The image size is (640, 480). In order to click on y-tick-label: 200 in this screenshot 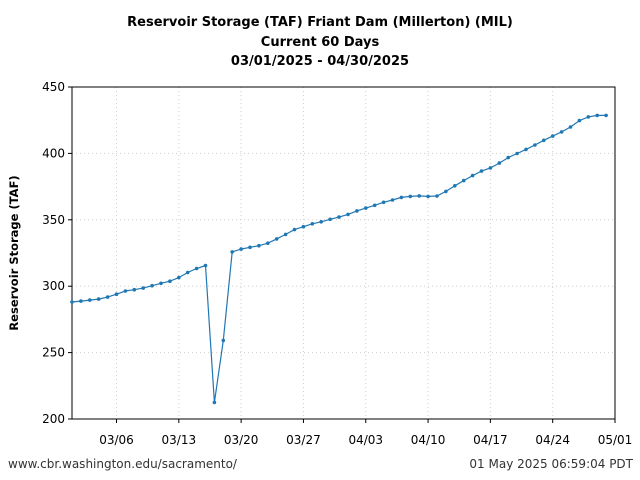, I will do `click(53, 419)`.